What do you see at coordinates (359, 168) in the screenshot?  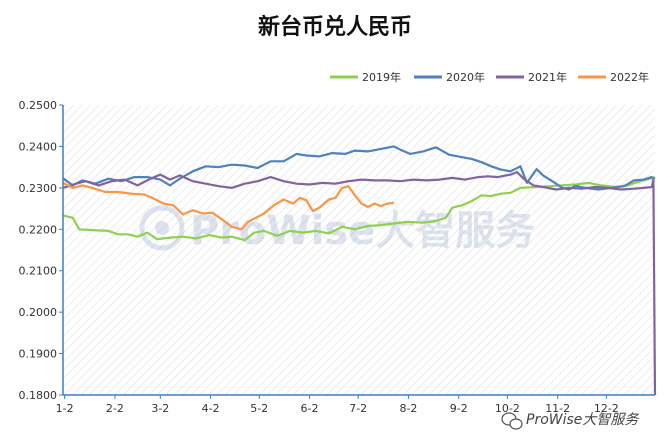 I see `series-line-2020` at bounding box center [359, 168].